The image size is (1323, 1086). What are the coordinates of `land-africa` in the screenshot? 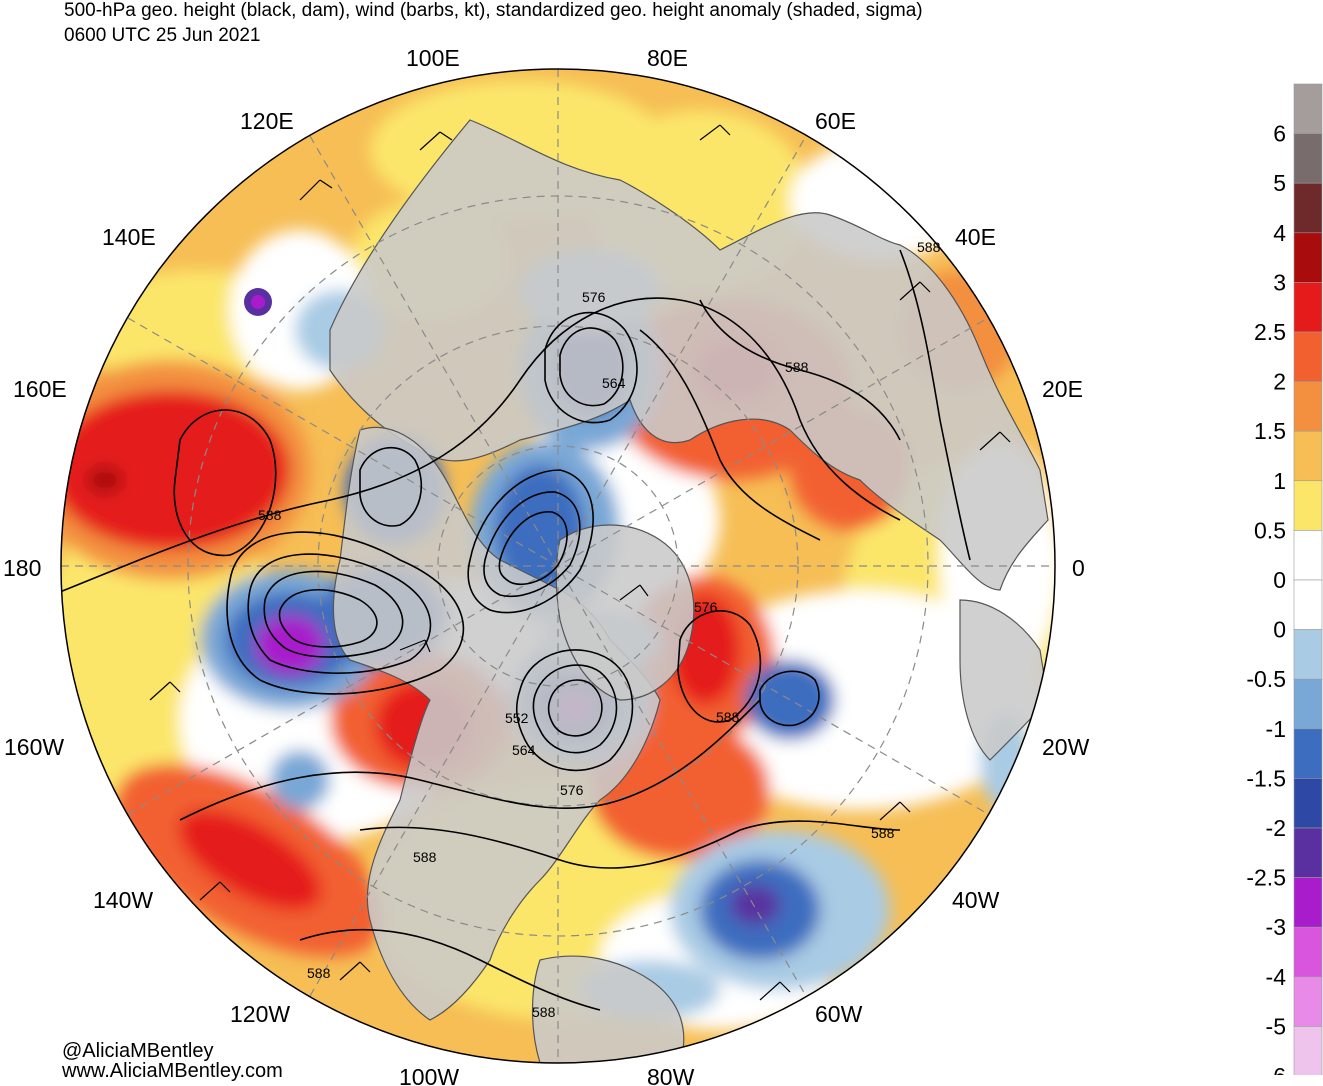 It's located at (1004, 680).